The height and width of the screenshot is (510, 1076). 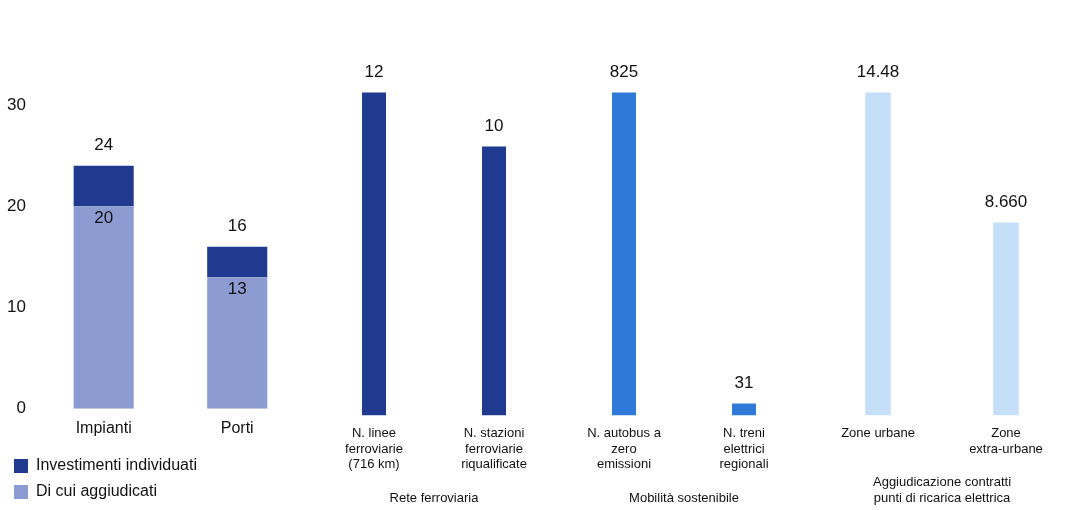 What do you see at coordinates (103, 427) in the screenshot?
I see `x-tick-label: Impianti` at bounding box center [103, 427].